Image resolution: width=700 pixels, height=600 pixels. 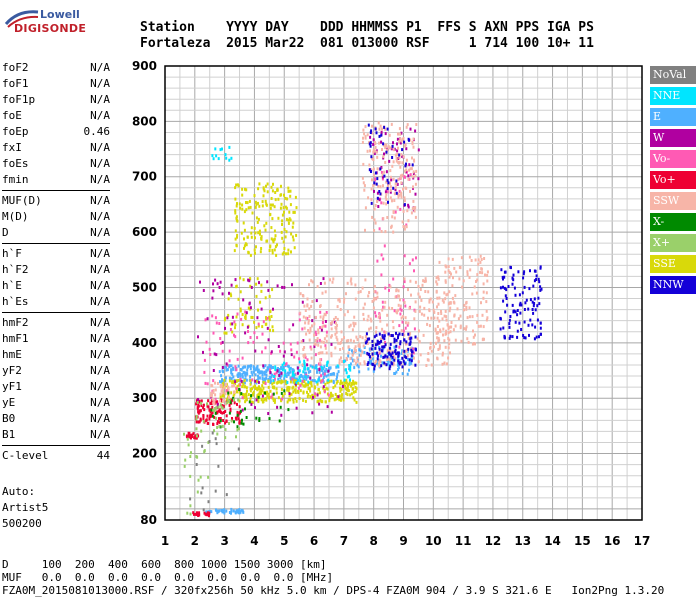 What do you see at coordinates (552, 541) in the screenshot?
I see `x-tick-label: 14` at bounding box center [552, 541].